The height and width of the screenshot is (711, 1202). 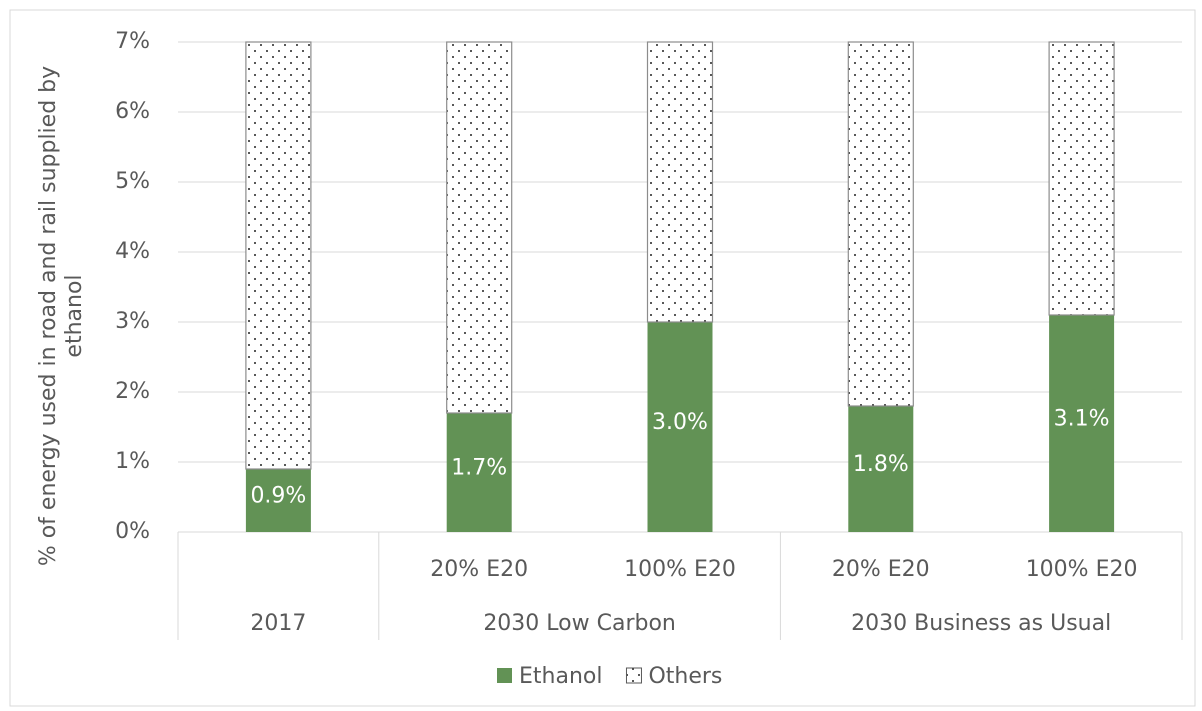 What do you see at coordinates (981, 623) in the screenshot?
I see `group-label: 2030 Business as Usual` at bounding box center [981, 623].